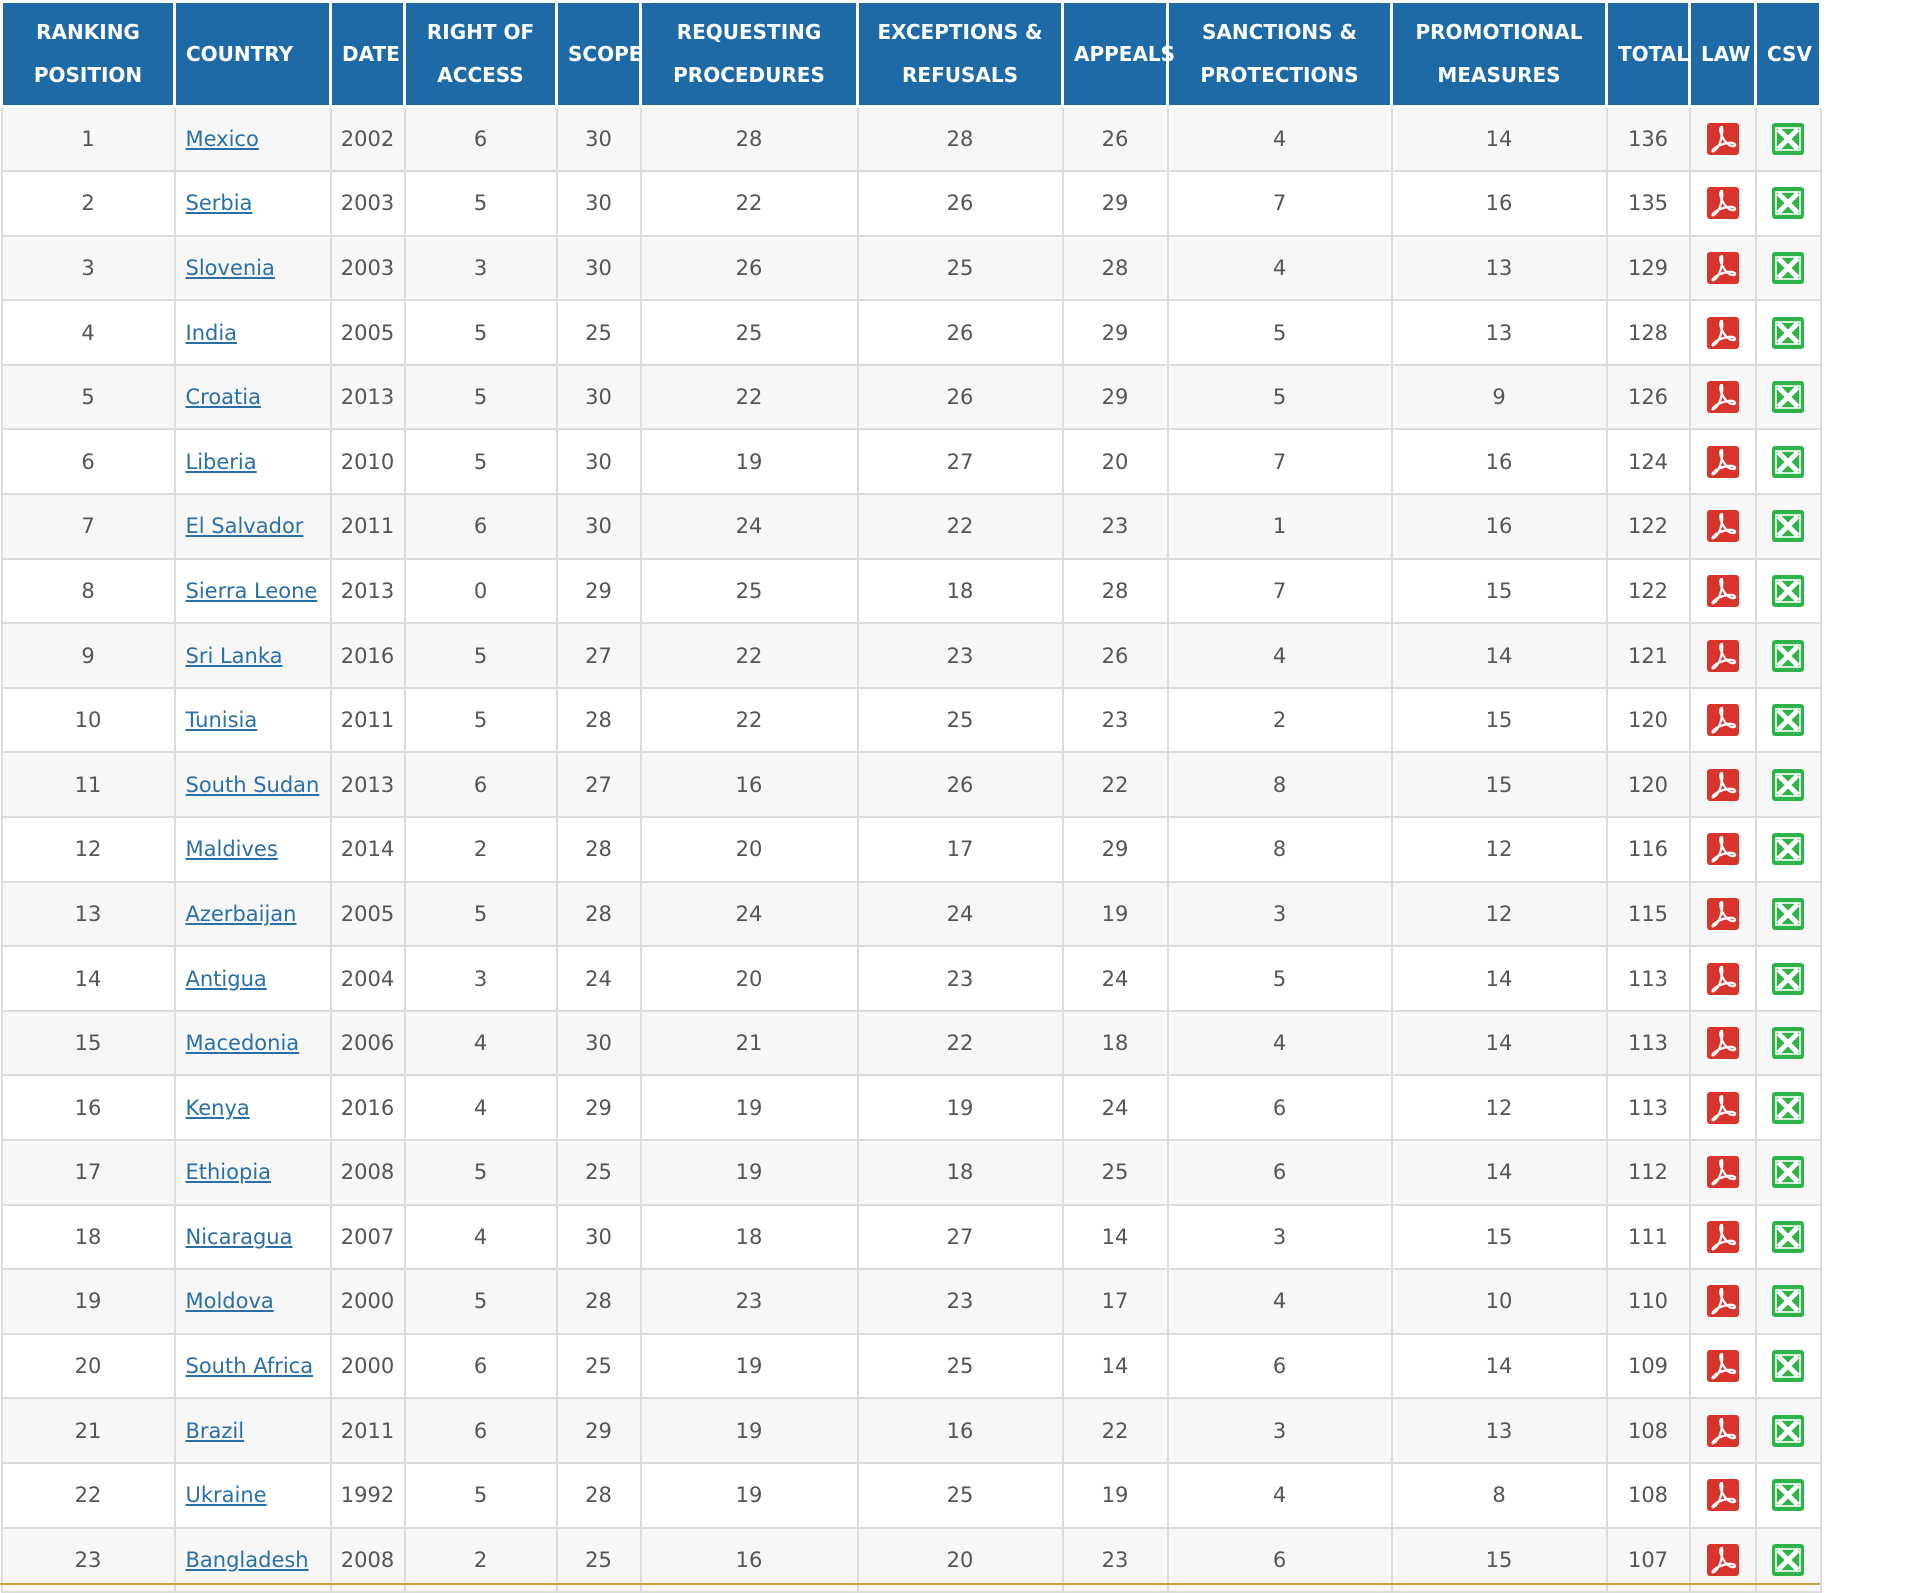 This screenshot has width=1920, height=1593. I want to click on cell-appeals: 24, so click(1115, 978).